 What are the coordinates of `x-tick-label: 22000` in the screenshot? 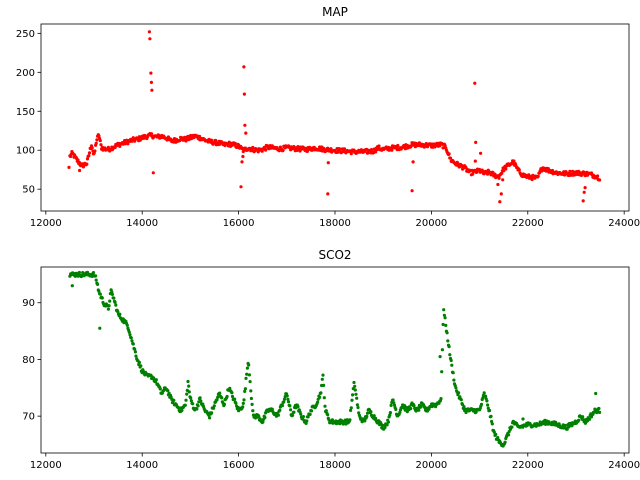 It's located at (528, 465).